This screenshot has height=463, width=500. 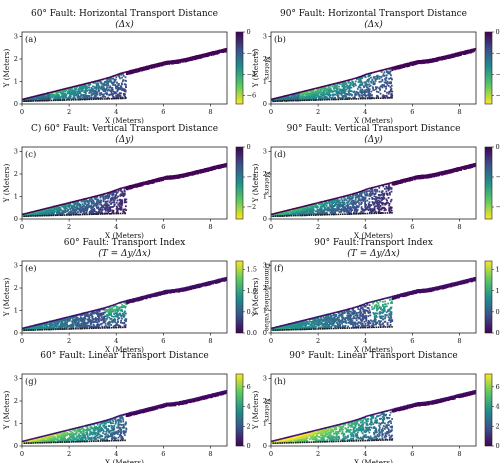 What do you see at coordinates (124, 14) in the screenshot?
I see `panel-title: 60° Fault: Horizontal Transport Distance` at bounding box center [124, 14].